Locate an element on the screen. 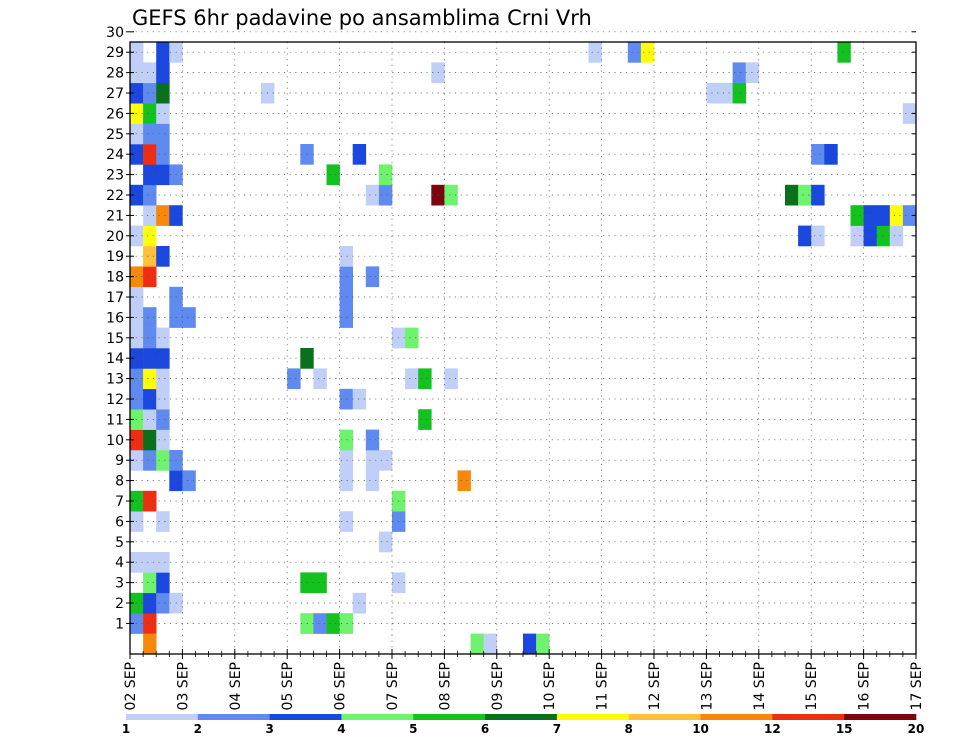 This screenshot has width=960, height=742. x-tick-label: 12 SEP is located at coordinates (655, 686).